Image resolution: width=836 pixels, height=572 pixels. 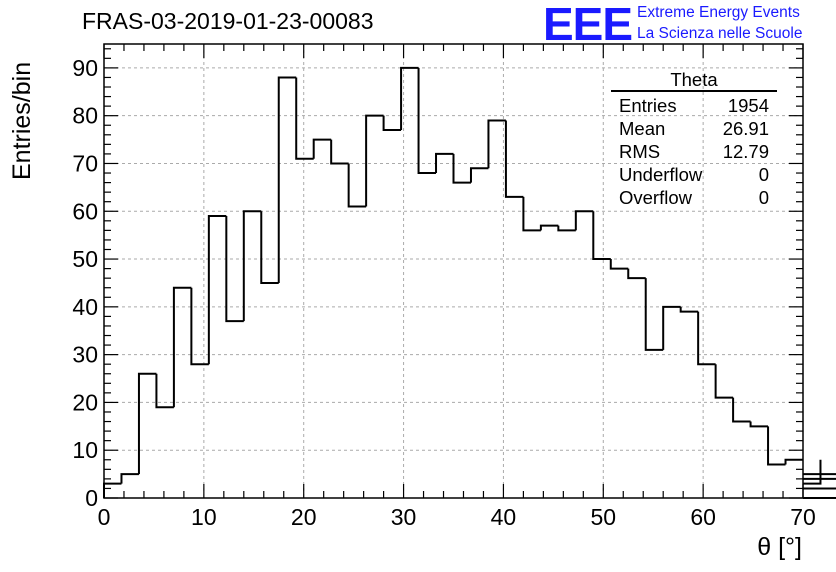 I want to click on x-tick-label: 40, so click(x=504, y=517).